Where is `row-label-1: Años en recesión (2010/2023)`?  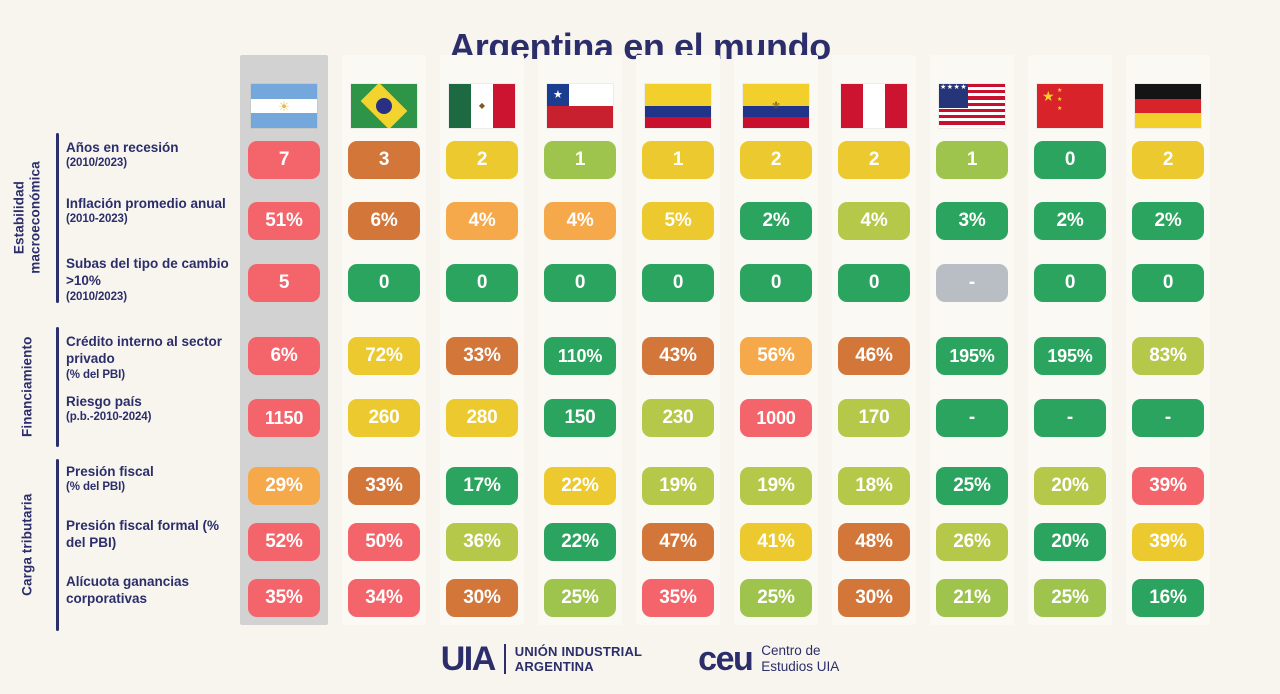 row-label-1: Años en recesión (2010/2023) is located at coordinates (152, 155).